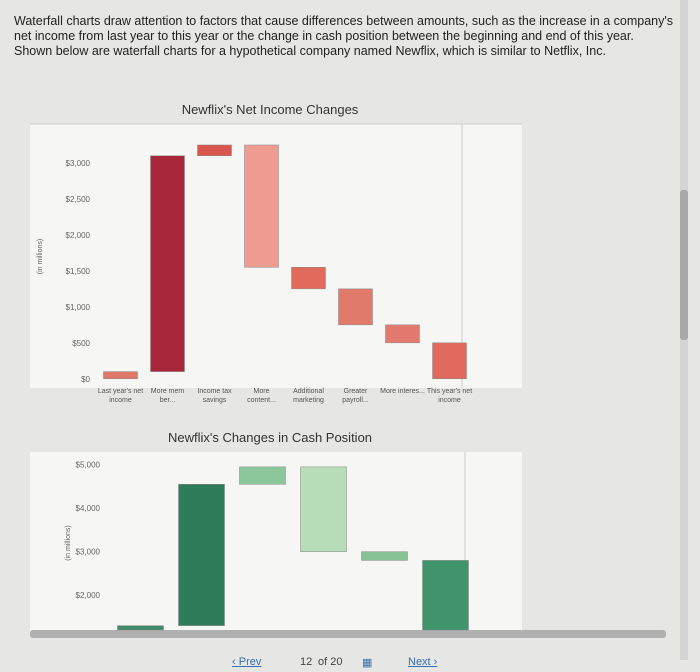 The image size is (700, 672). What do you see at coordinates (419, 662) in the screenshot?
I see `next-text: Next` at bounding box center [419, 662].